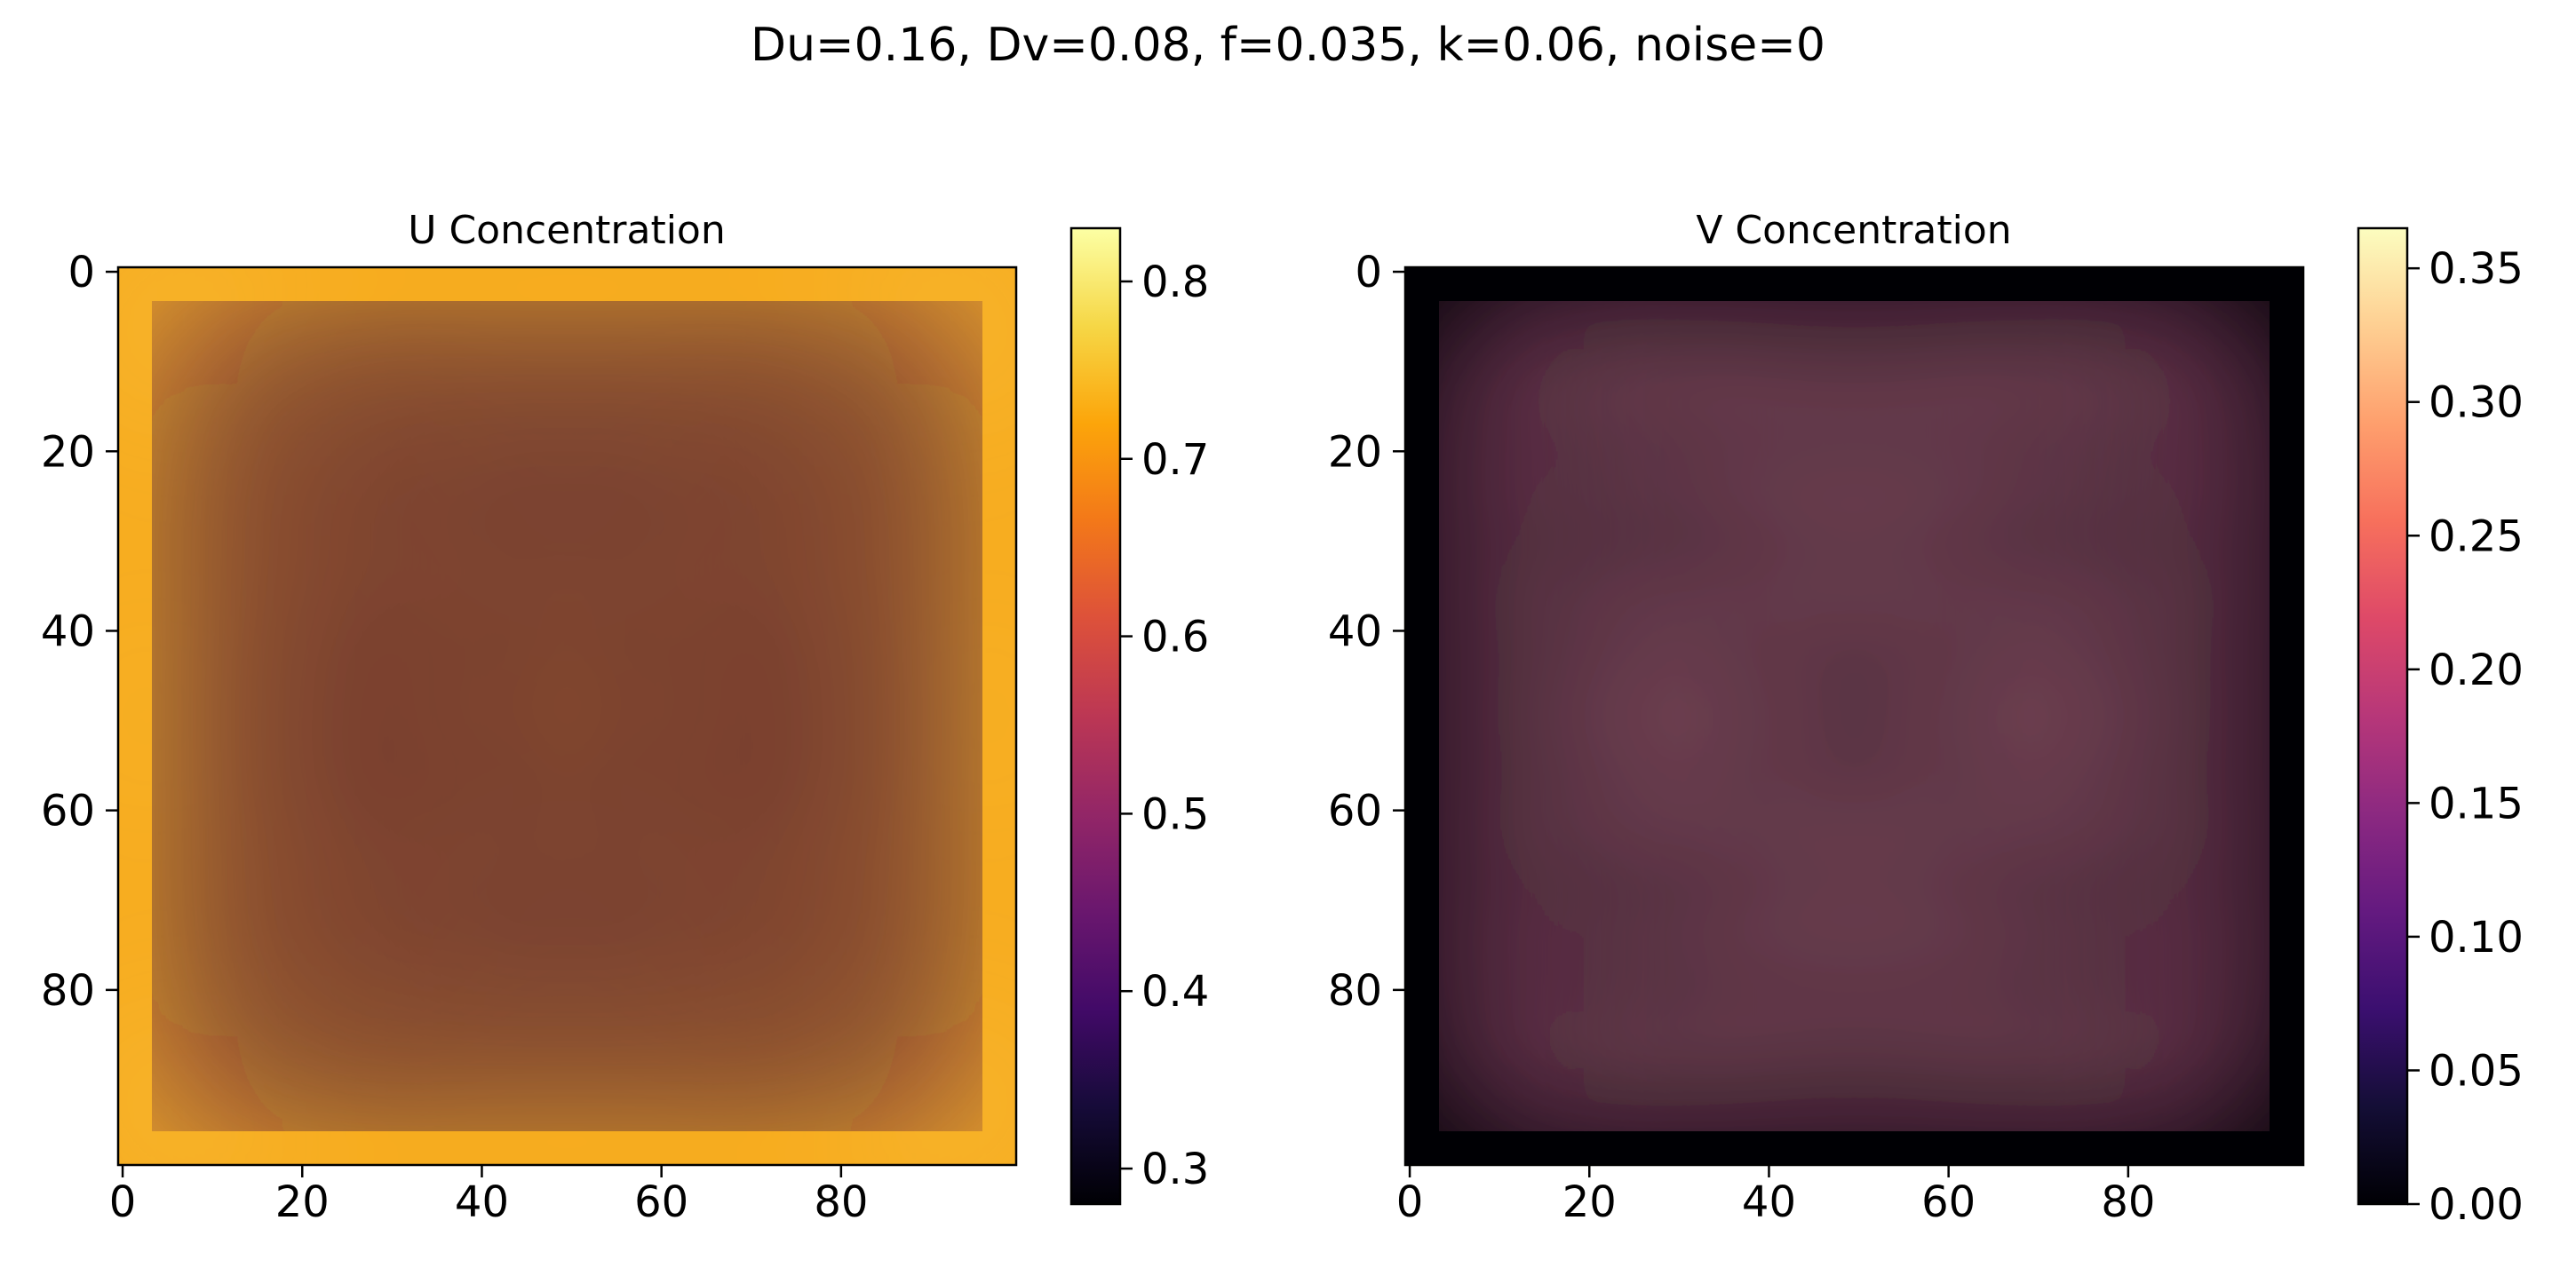  I want to click on v-colorbar-tick-label: 0.30, so click(2476, 403).